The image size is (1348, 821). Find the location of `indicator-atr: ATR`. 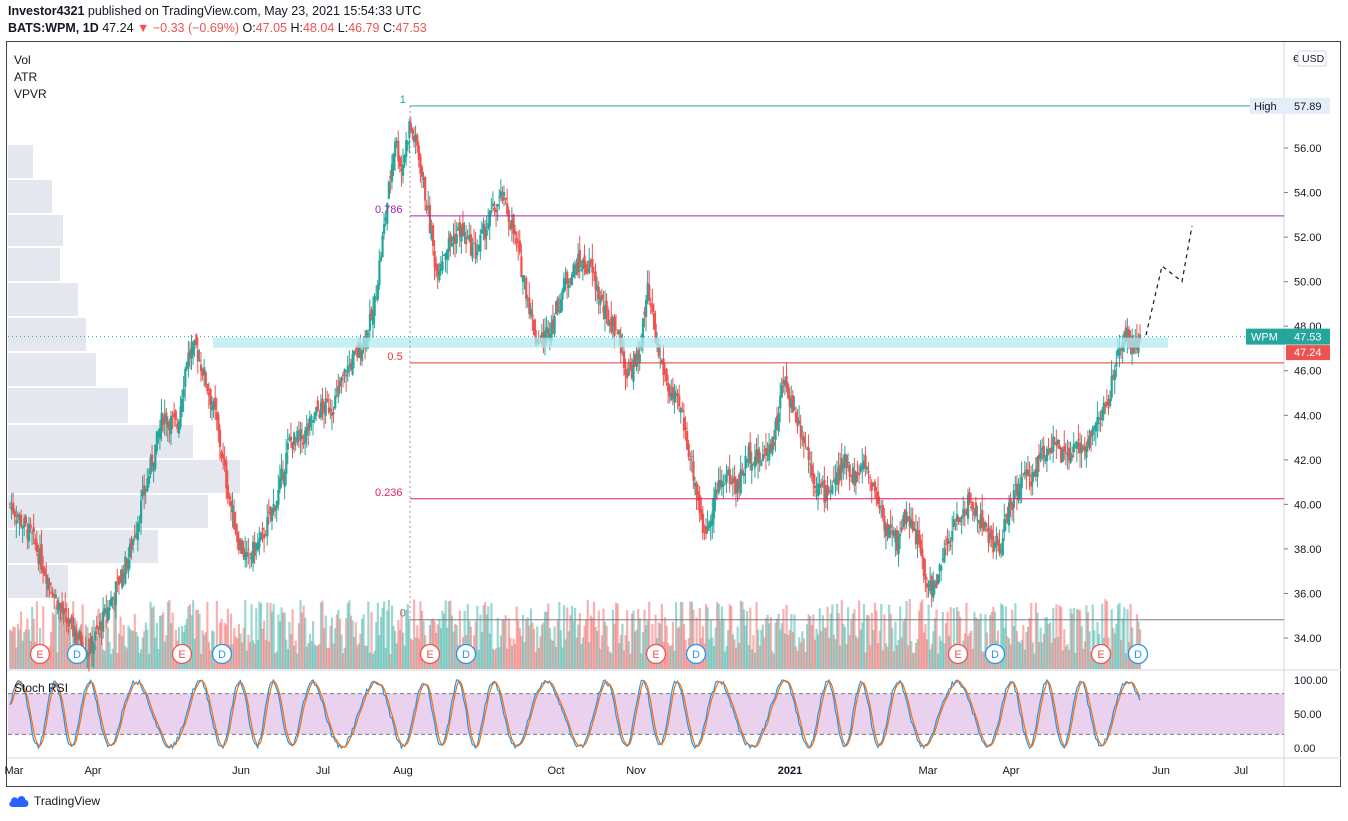

indicator-atr: ATR is located at coordinates (26, 77).